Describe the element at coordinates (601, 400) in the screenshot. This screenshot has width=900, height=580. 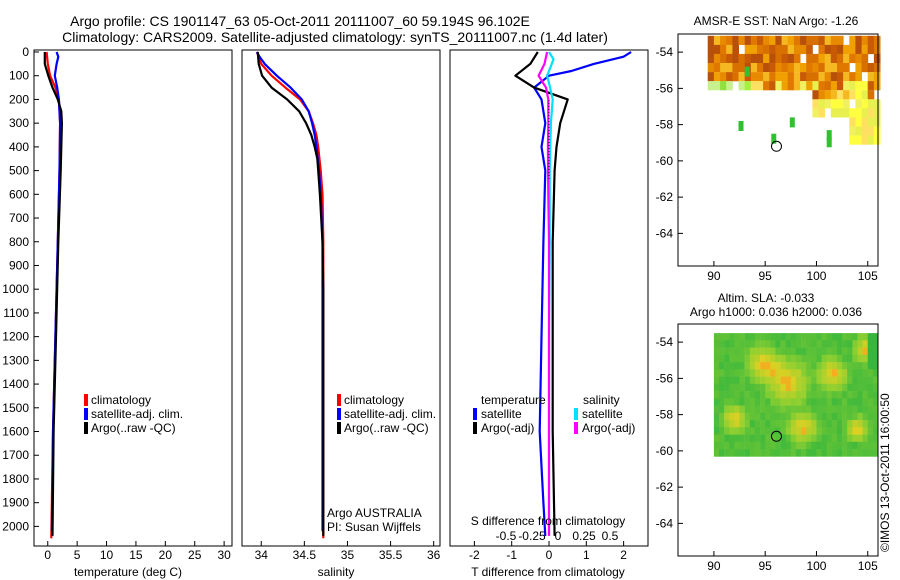
I see `legend-title-salinity: salinity` at that location.